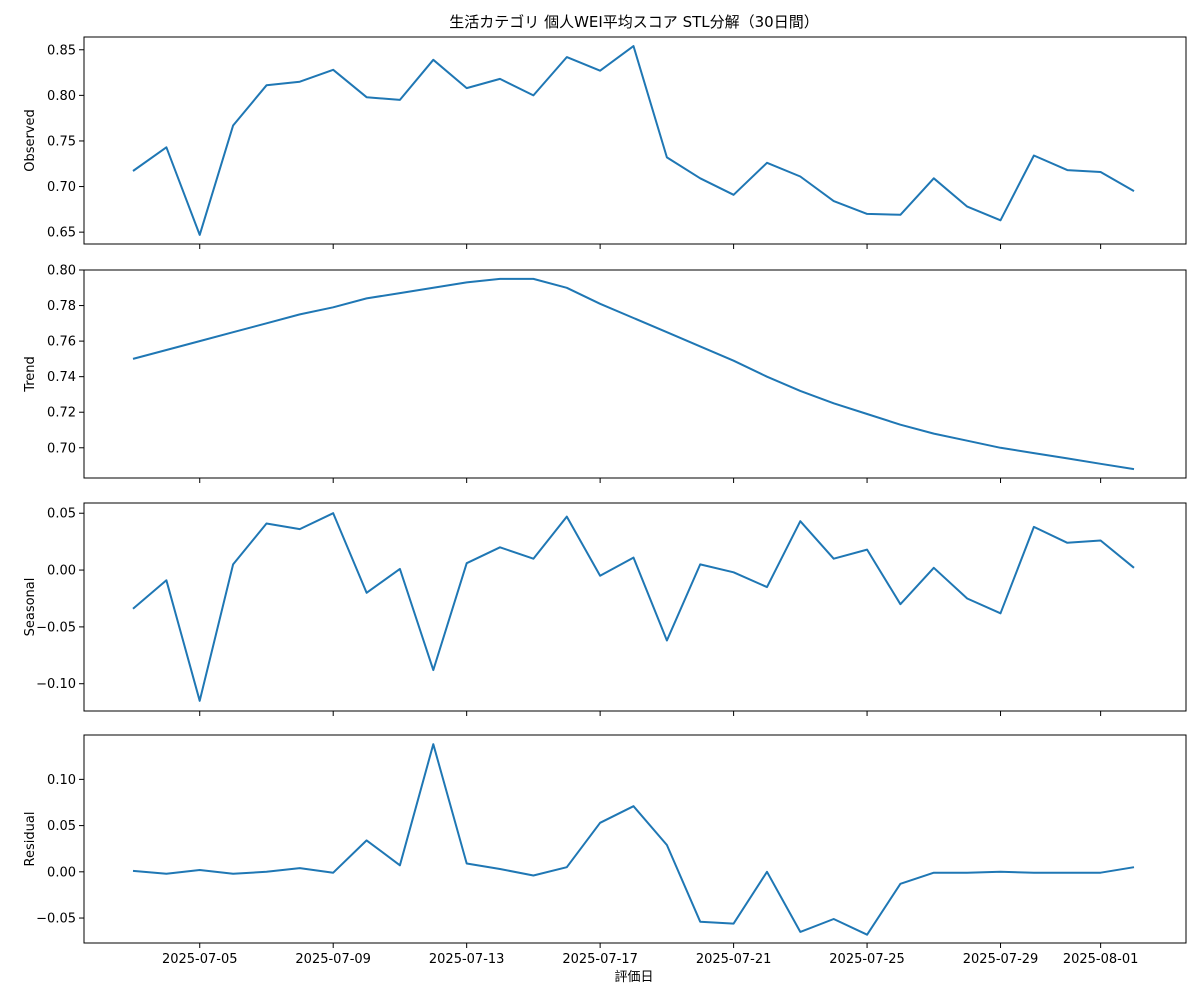 The height and width of the screenshot is (1000, 1200). I want to click on seasonal-y-tick-label: −0.05, so click(56, 627).